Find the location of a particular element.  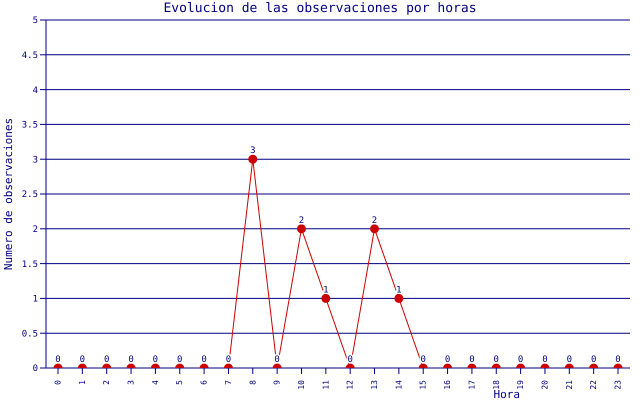

x-tick-label: 11 is located at coordinates (325, 385).